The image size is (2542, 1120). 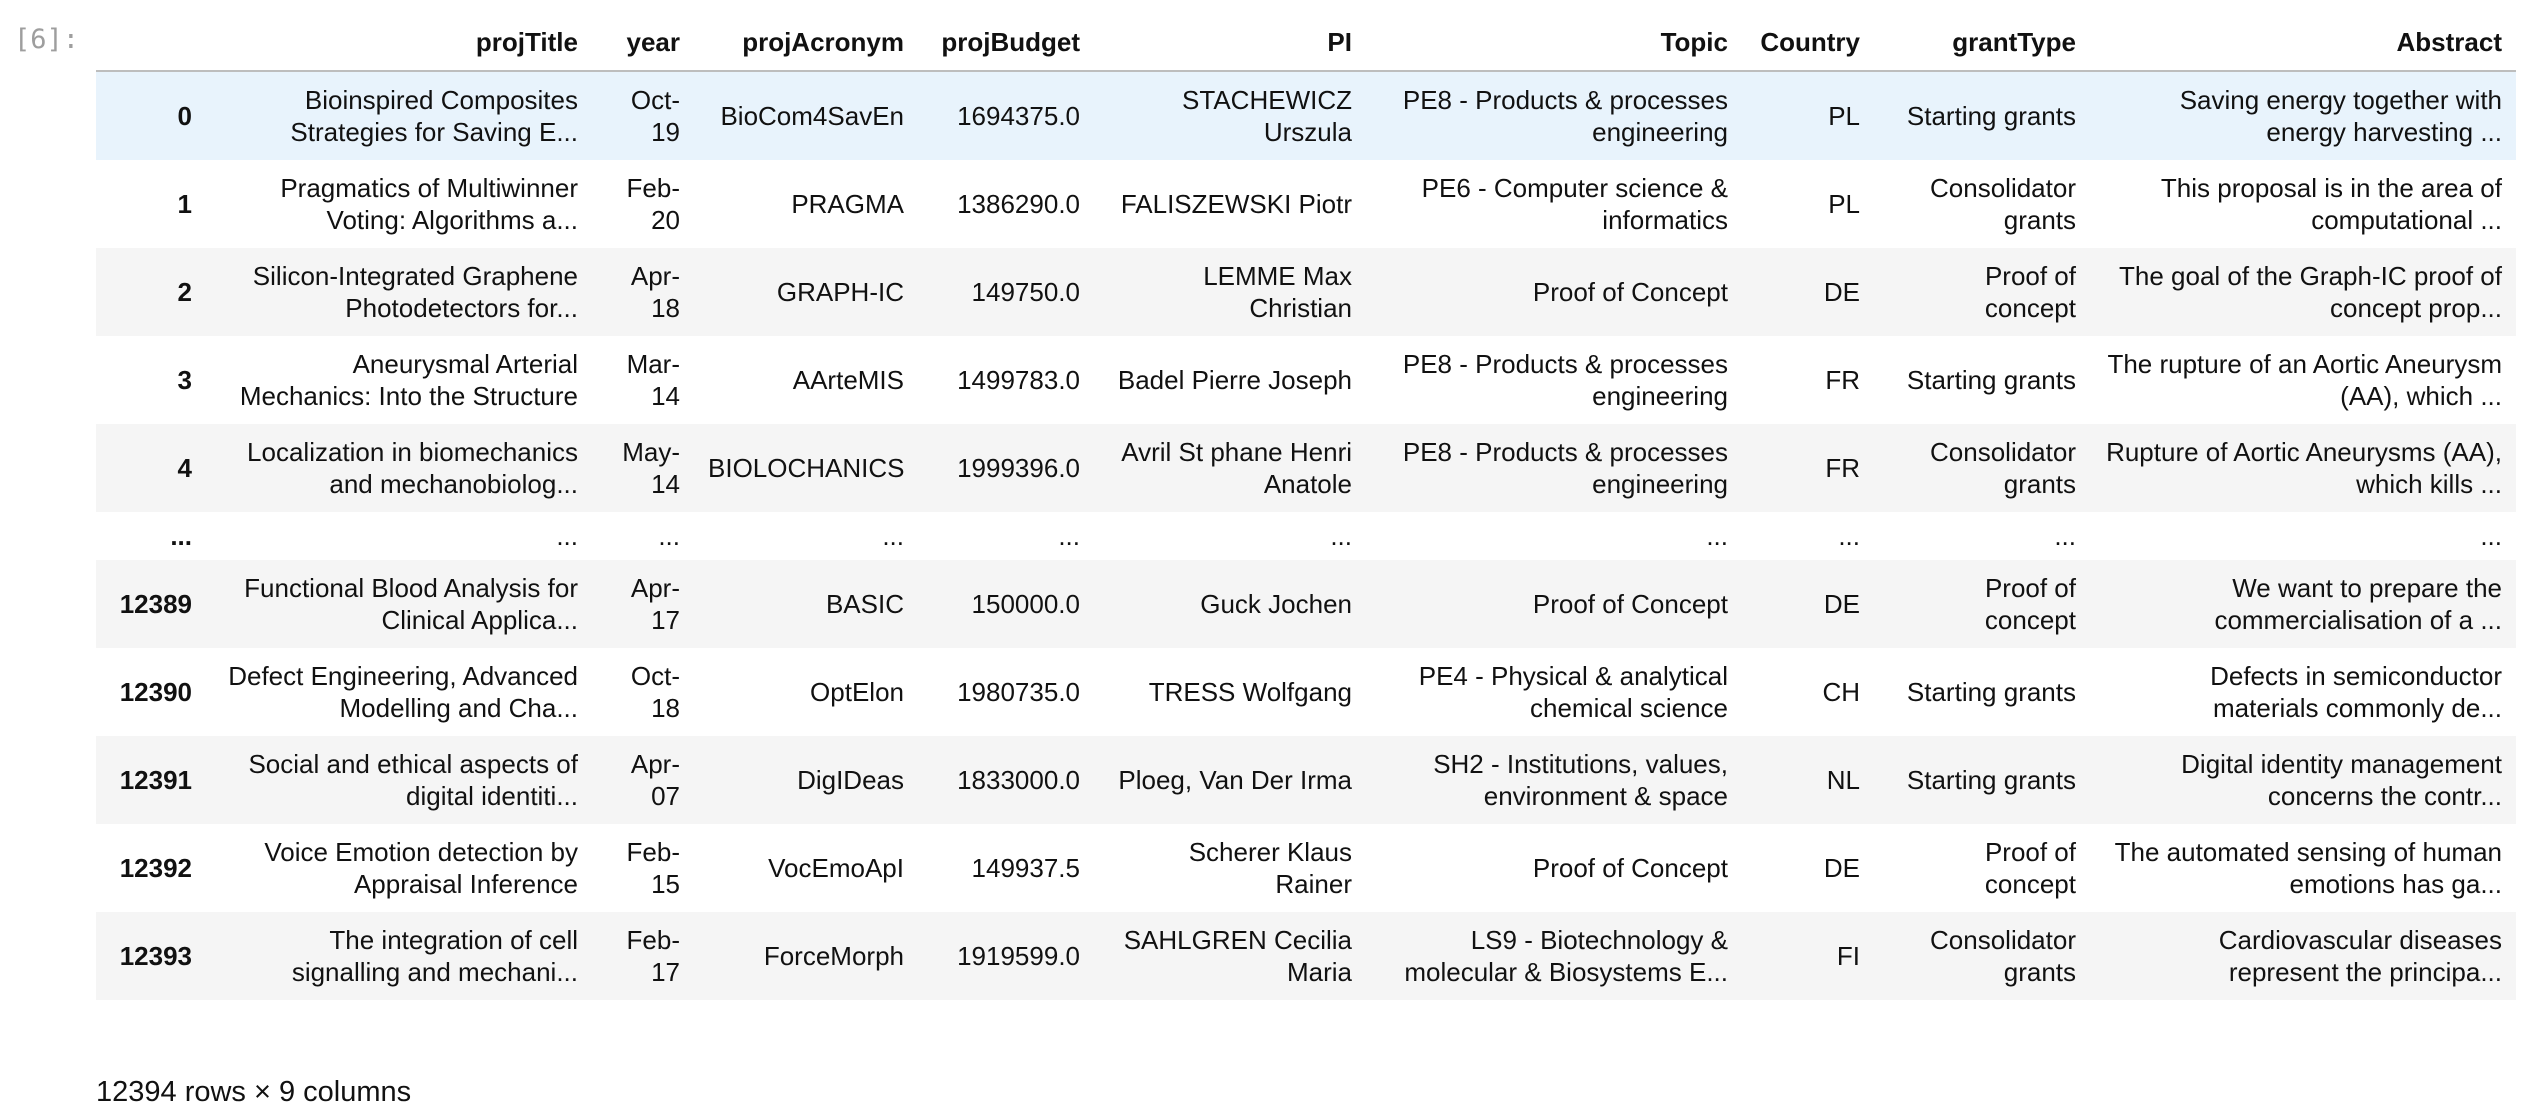 I want to click on cell-projbudget: 1980735.0, so click(x=1018, y=692).